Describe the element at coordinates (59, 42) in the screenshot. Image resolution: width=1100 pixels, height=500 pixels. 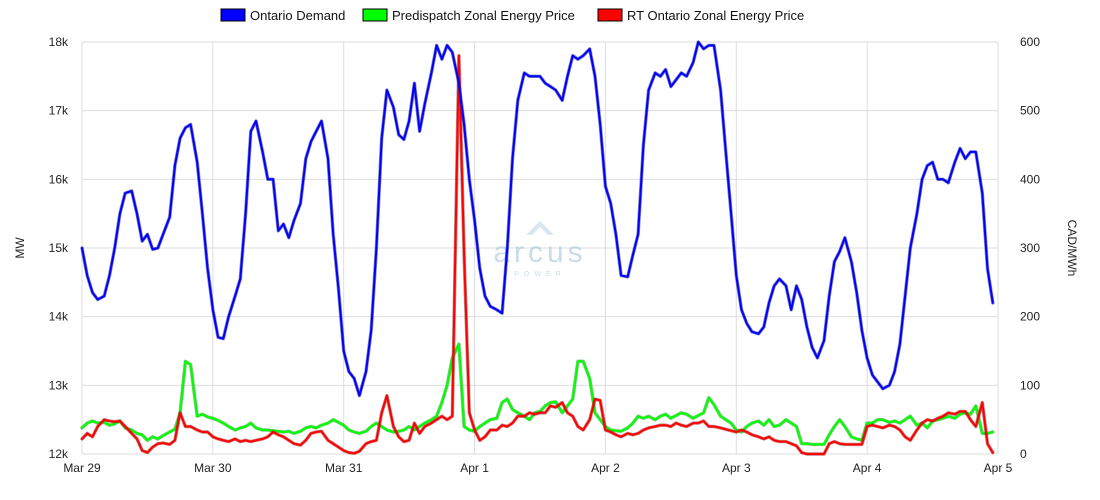
I see `y-left-tick-label: 18k` at that location.